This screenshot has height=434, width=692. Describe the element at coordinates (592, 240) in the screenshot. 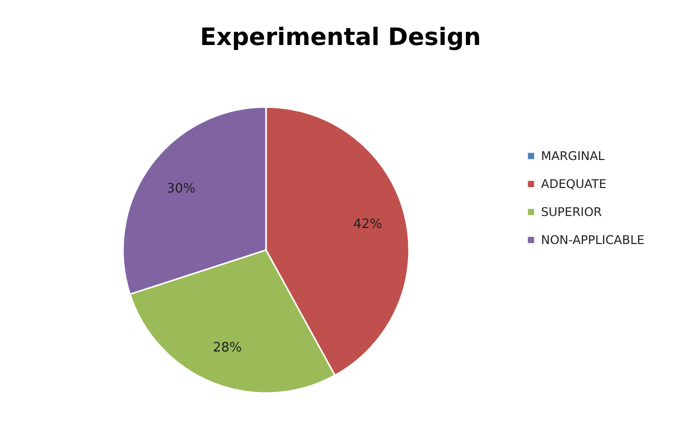

I see `legend-label: NON-APPLICABLE` at that location.